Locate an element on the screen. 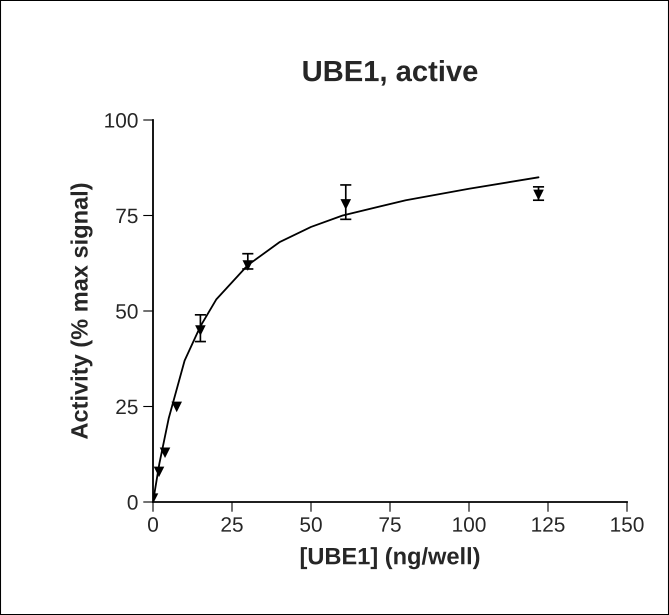 This screenshot has width=669, height=615. y-tick-label: 75 is located at coordinates (127, 216).